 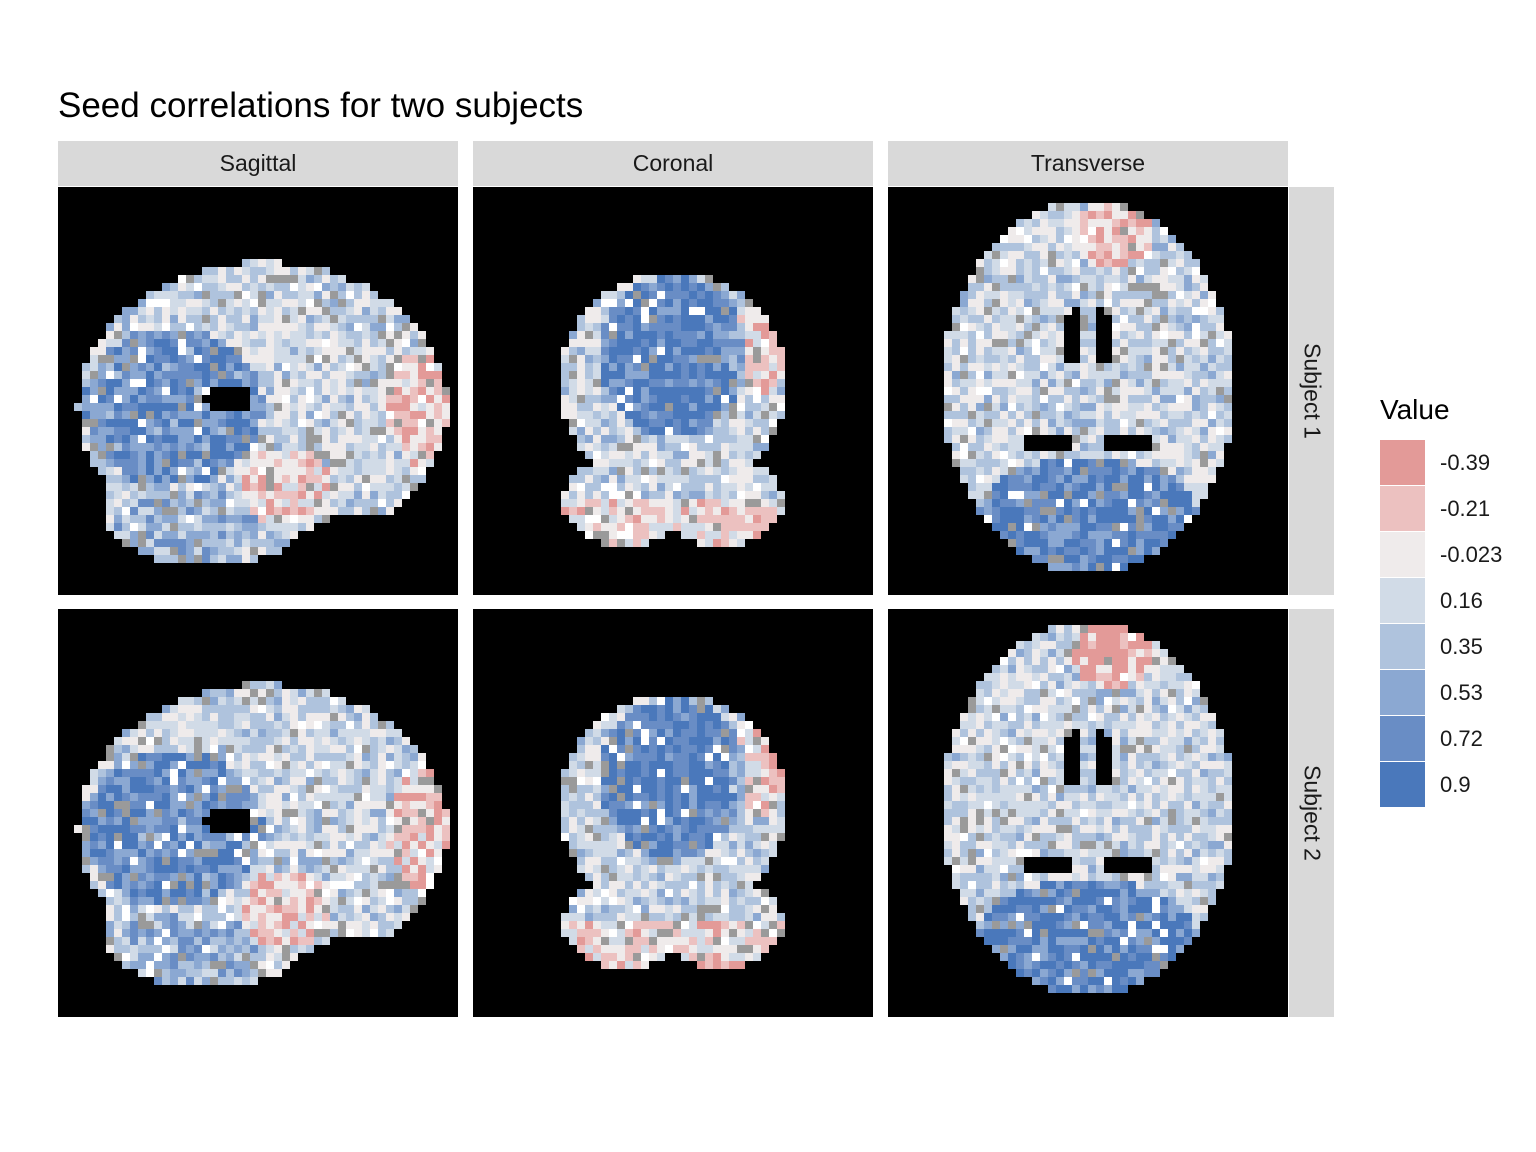 What do you see at coordinates (258, 163) in the screenshot?
I see `facet-label-sagittal: Sagittal` at bounding box center [258, 163].